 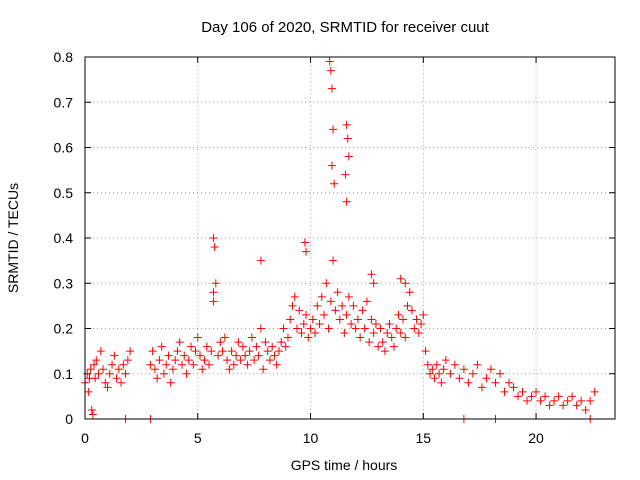 What do you see at coordinates (64, 102) in the screenshot?
I see `y-tick-label: 0.7` at bounding box center [64, 102].